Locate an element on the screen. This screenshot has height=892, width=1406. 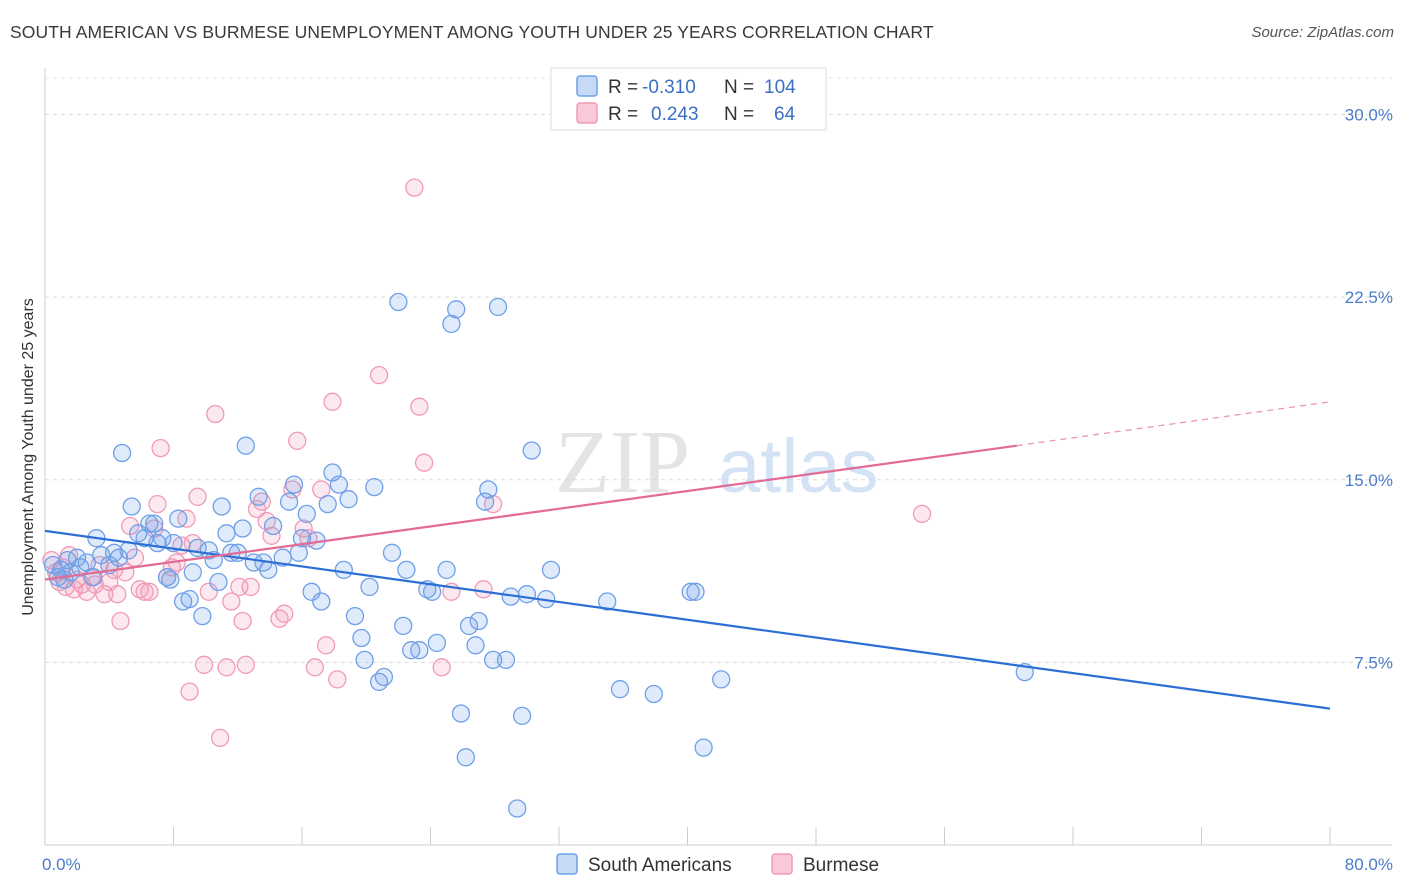
legend-swatch-burmese is located at coordinates (587, 113).